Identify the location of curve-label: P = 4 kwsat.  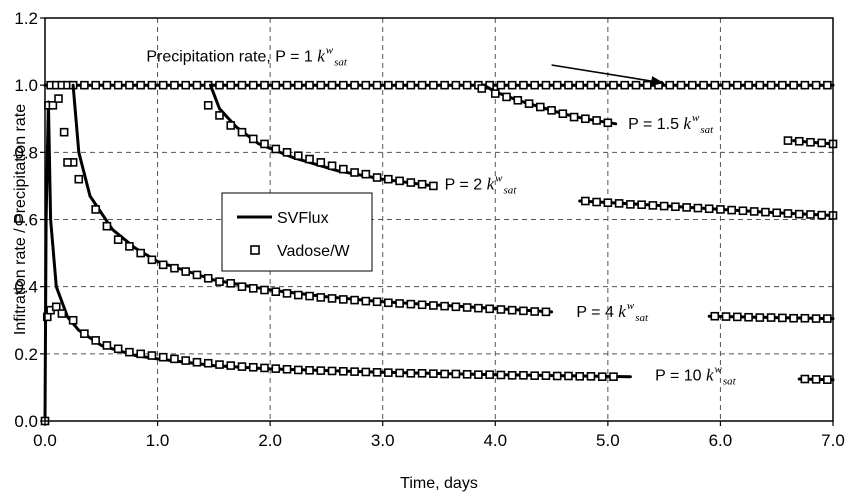
(612, 312).